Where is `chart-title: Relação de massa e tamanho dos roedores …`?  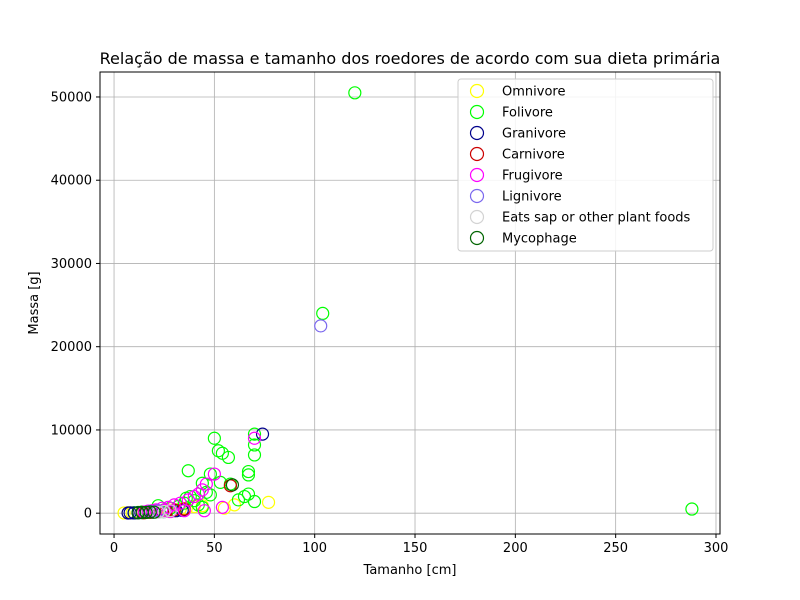 chart-title: Relação de massa e tamanho dos roedores … is located at coordinates (410, 58).